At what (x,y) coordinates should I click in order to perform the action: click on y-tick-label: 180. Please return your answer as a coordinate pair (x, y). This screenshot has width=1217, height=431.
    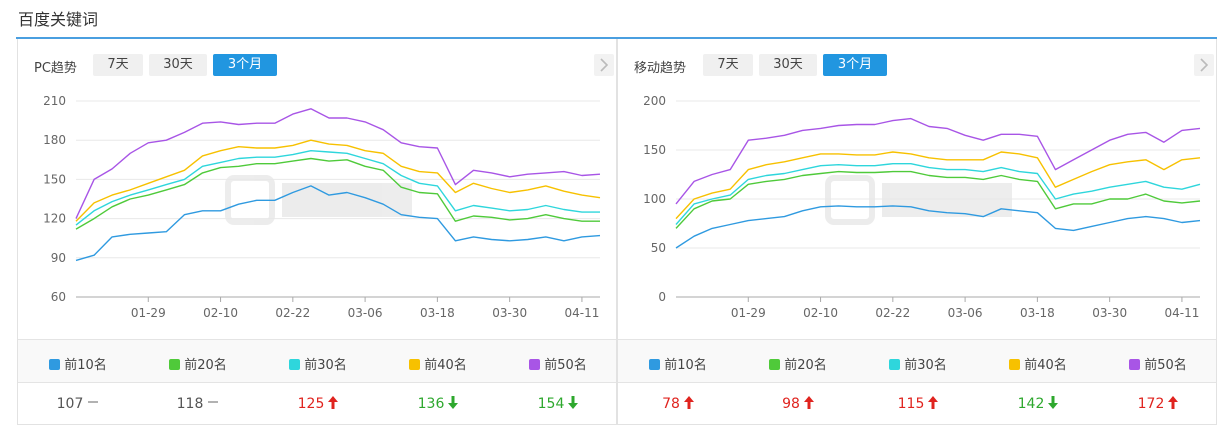
    Looking at the image, I should click on (54, 140).